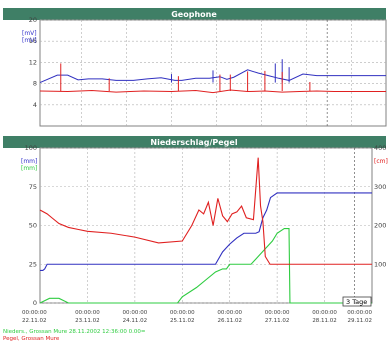 The width and height of the screenshot is (388, 343). I want to click on niederschlag-y2-tick-label: 200, so click(380, 226).